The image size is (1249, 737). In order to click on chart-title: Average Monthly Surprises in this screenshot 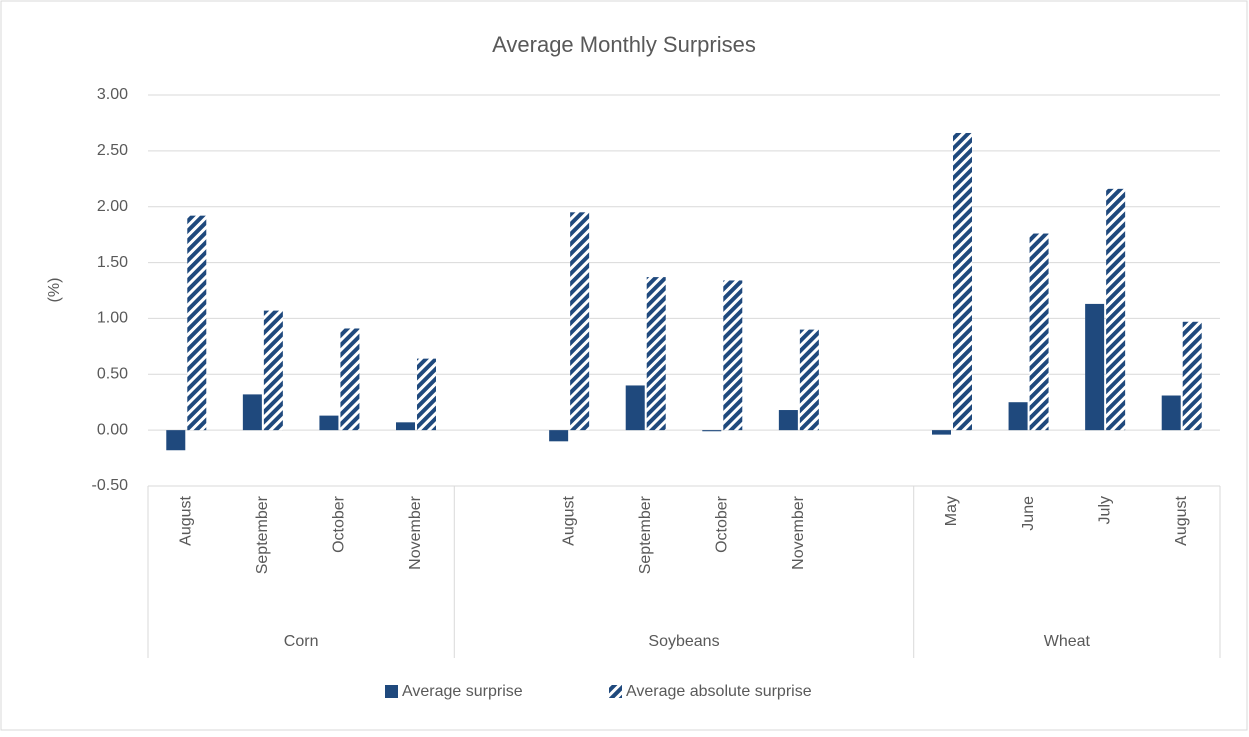, I will do `click(624, 44)`.